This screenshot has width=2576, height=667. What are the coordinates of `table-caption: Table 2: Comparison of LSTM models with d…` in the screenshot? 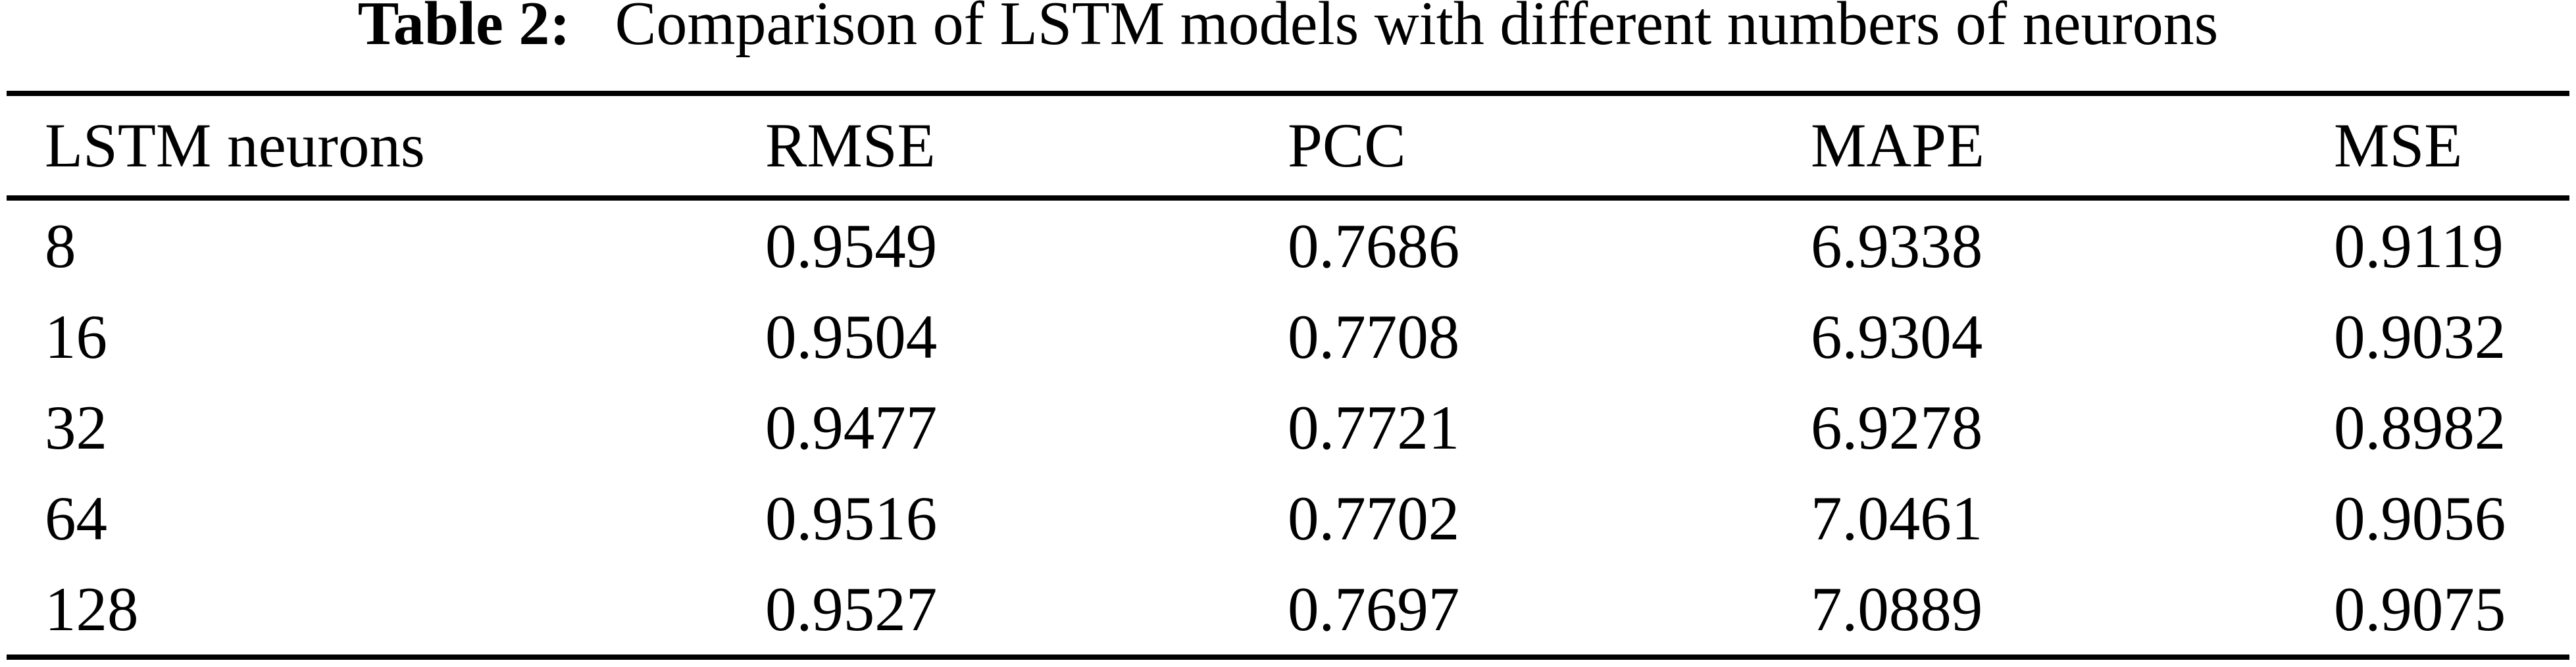 It's located at (1288, 27).